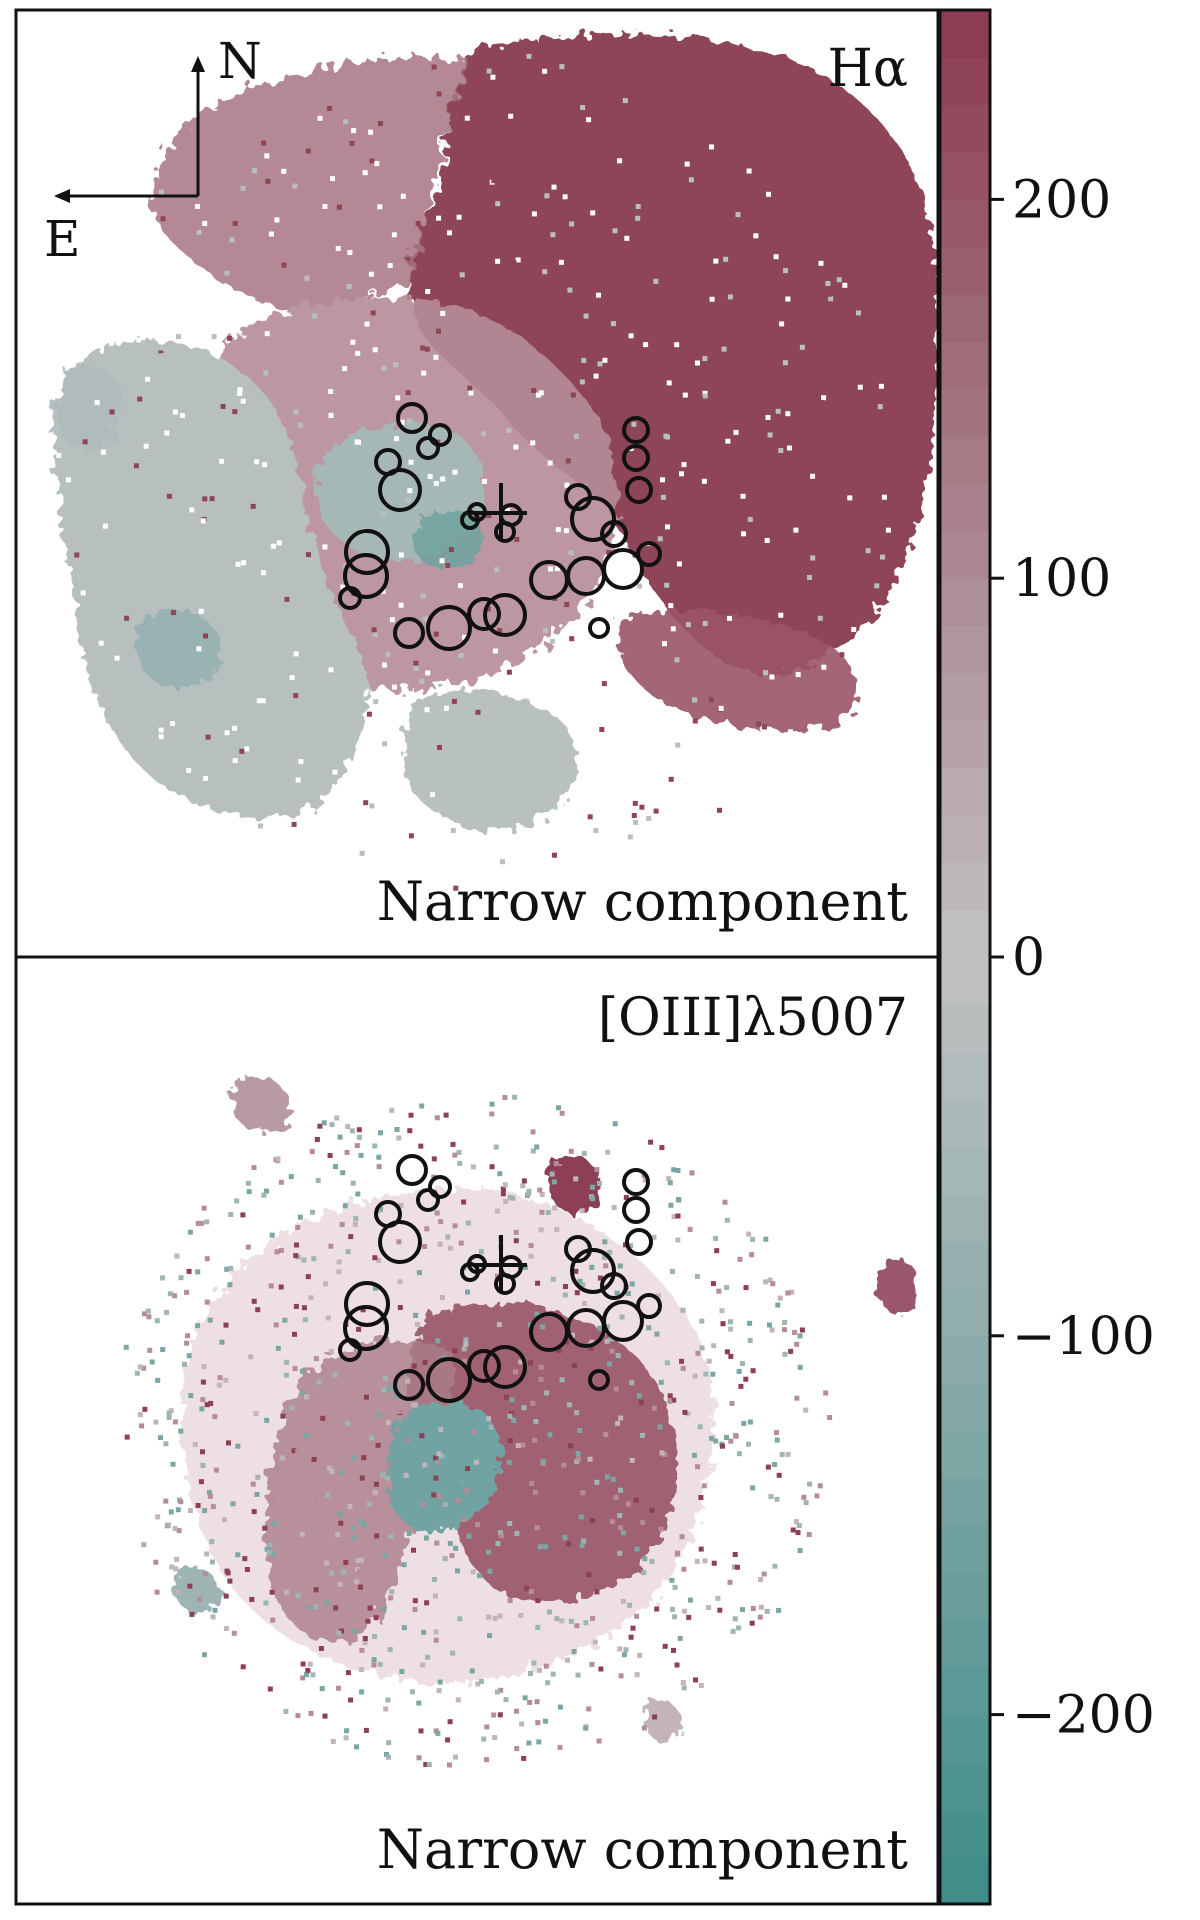 Image resolution: width=1200 pixels, height=1920 pixels. I want to click on colorbar-ticks: 200 100 0 −100 −200, so click(1072, 958).